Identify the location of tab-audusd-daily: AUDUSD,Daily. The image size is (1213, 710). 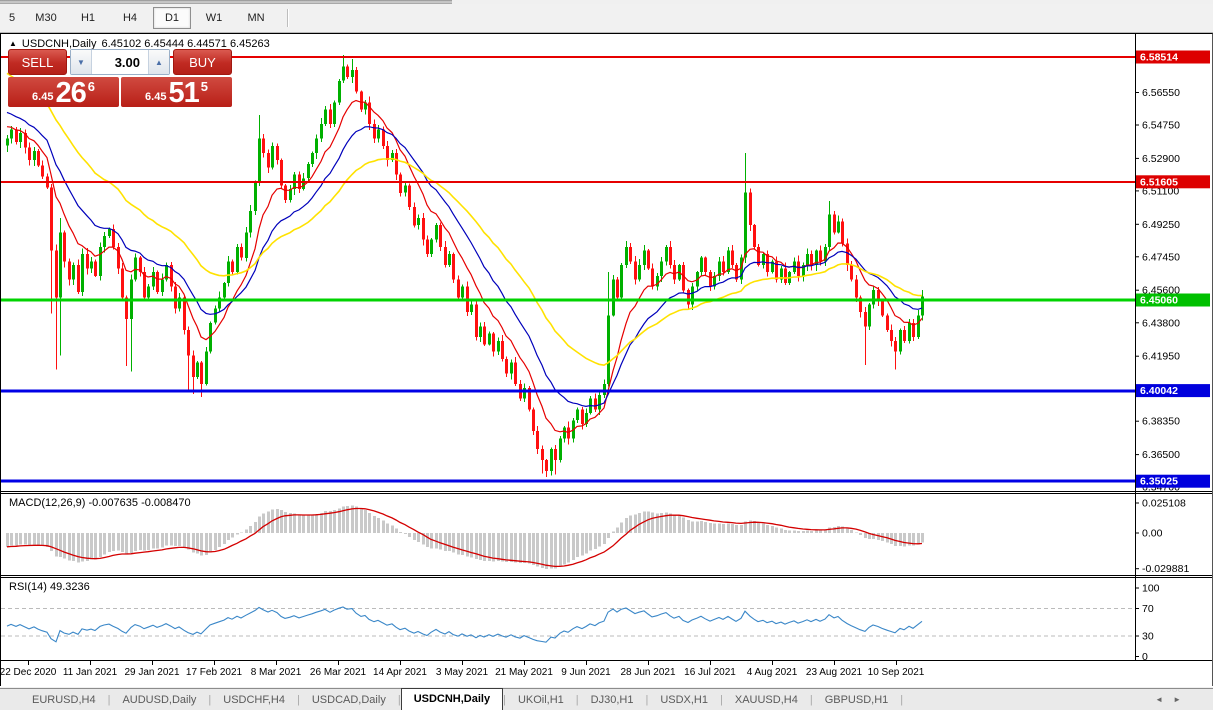
(159, 699).